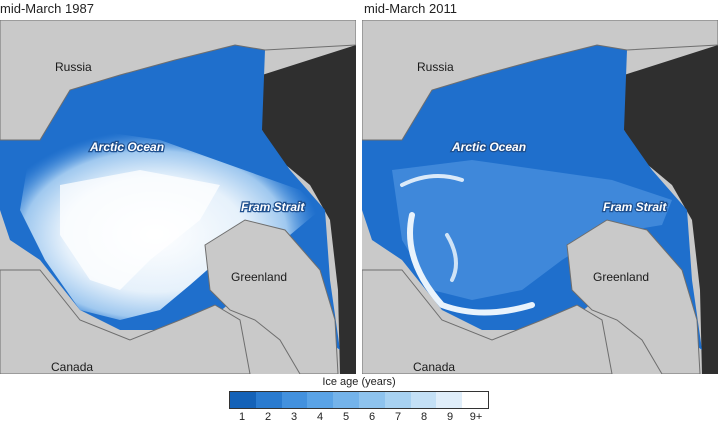 This screenshot has width=720, height=427. What do you see at coordinates (47, 8) in the screenshot?
I see `panel-title-1987: mid-March 1987` at bounding box center [47, 8].